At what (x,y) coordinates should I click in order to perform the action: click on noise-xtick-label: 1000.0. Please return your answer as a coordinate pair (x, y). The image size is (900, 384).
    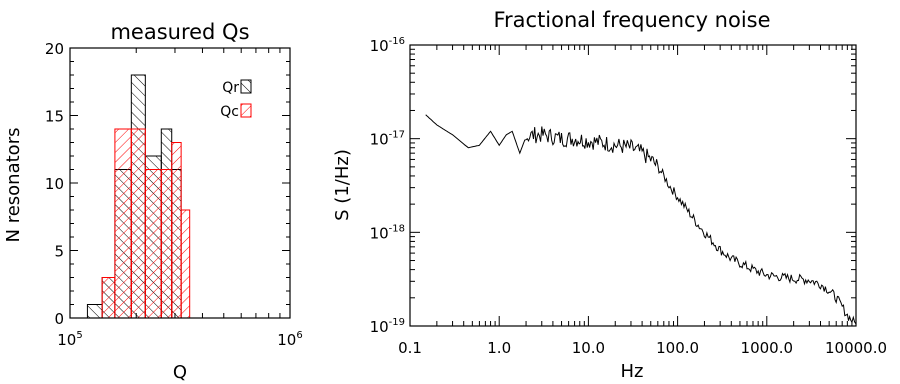
    Looking at the image, I should click on (767, 348).